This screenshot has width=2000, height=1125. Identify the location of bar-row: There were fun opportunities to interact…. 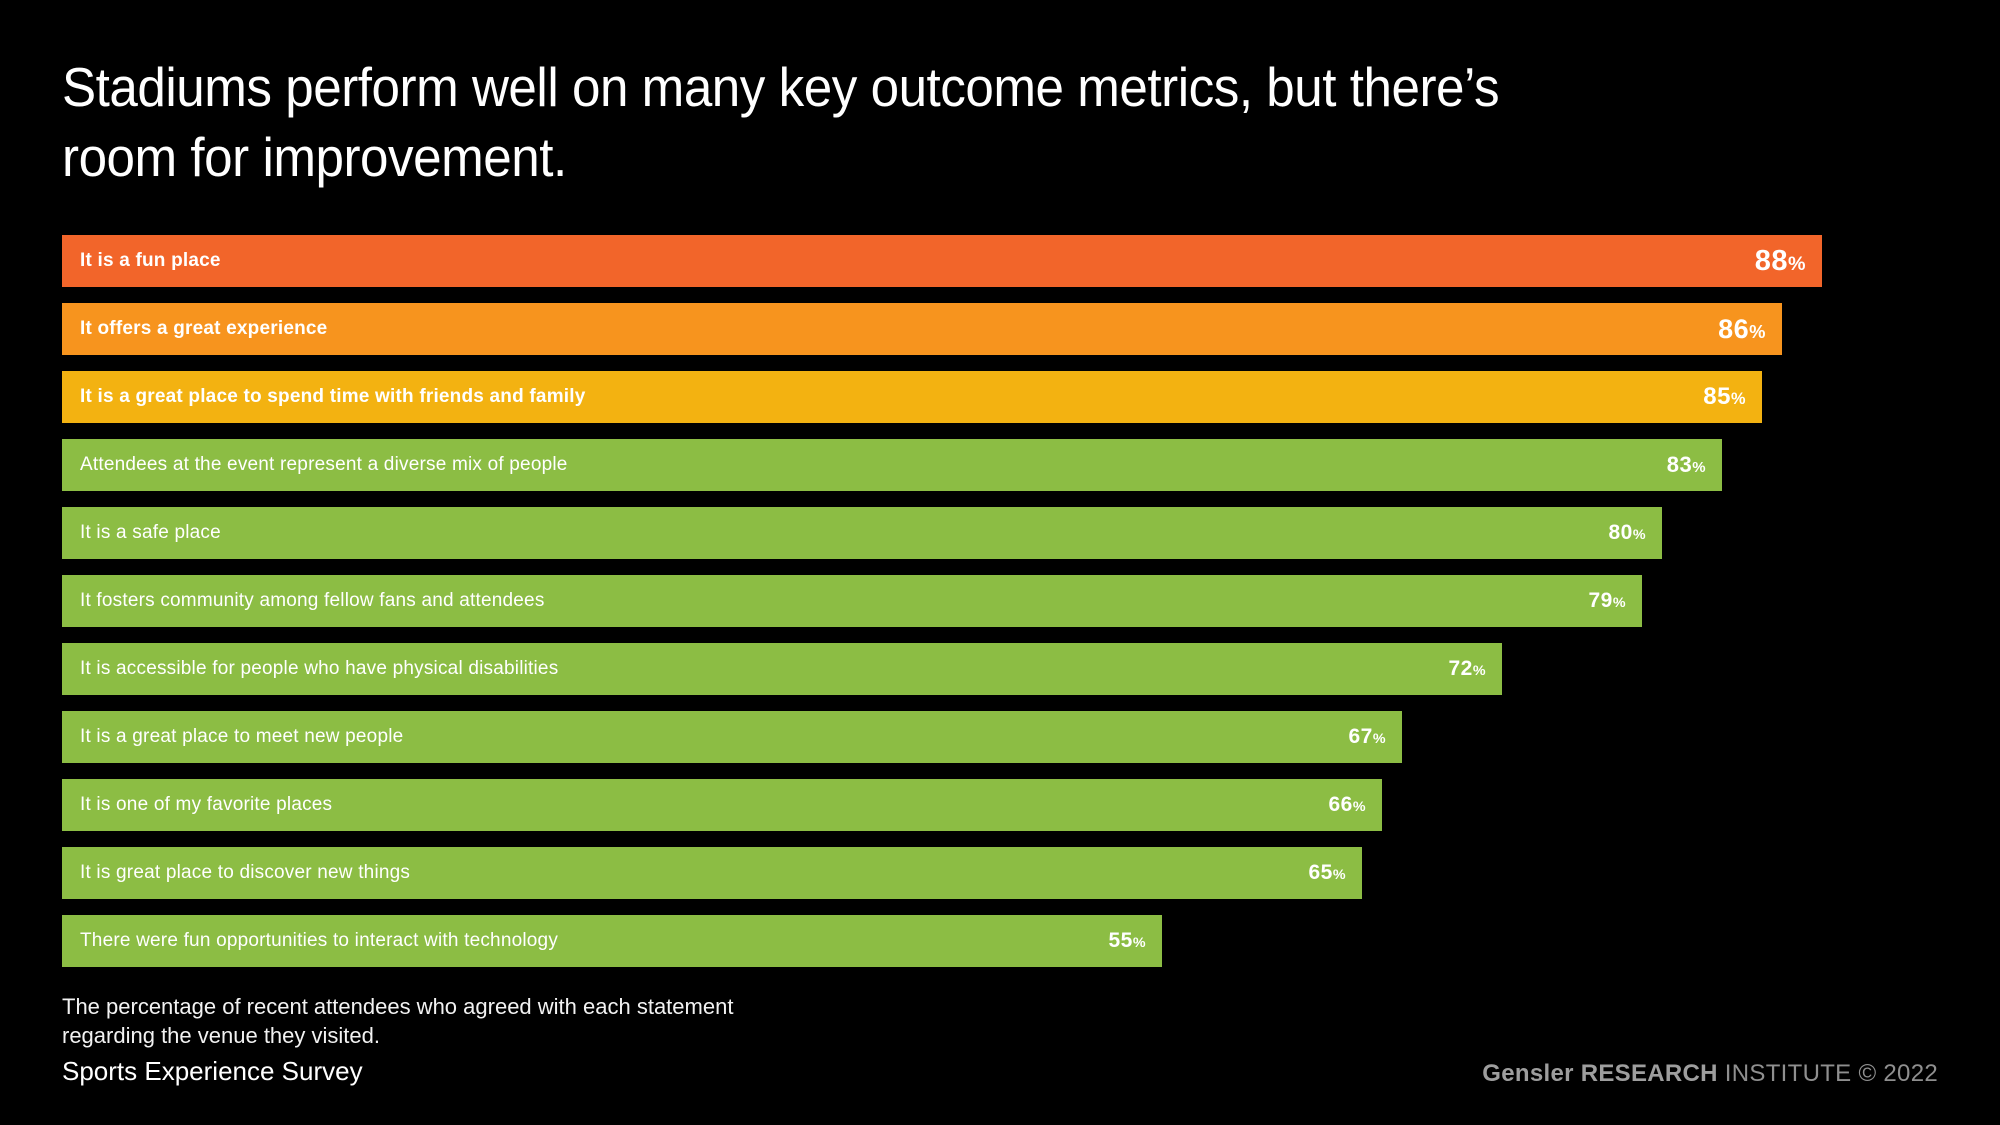
(612, 941).